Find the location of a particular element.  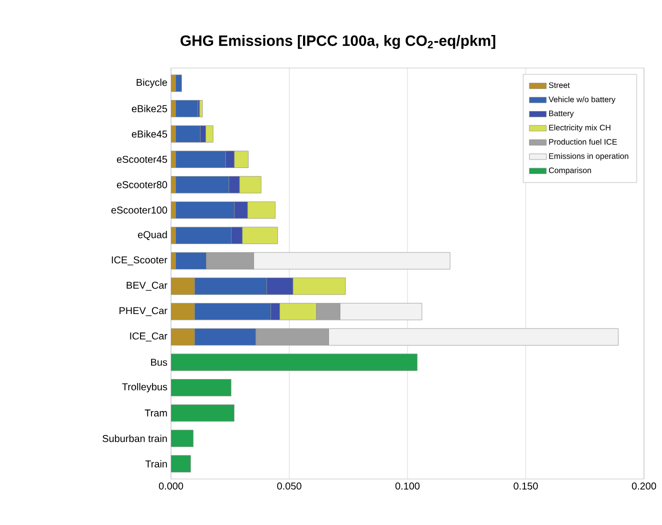

y-tick-label: Tram is located at coordinates (155, 413).